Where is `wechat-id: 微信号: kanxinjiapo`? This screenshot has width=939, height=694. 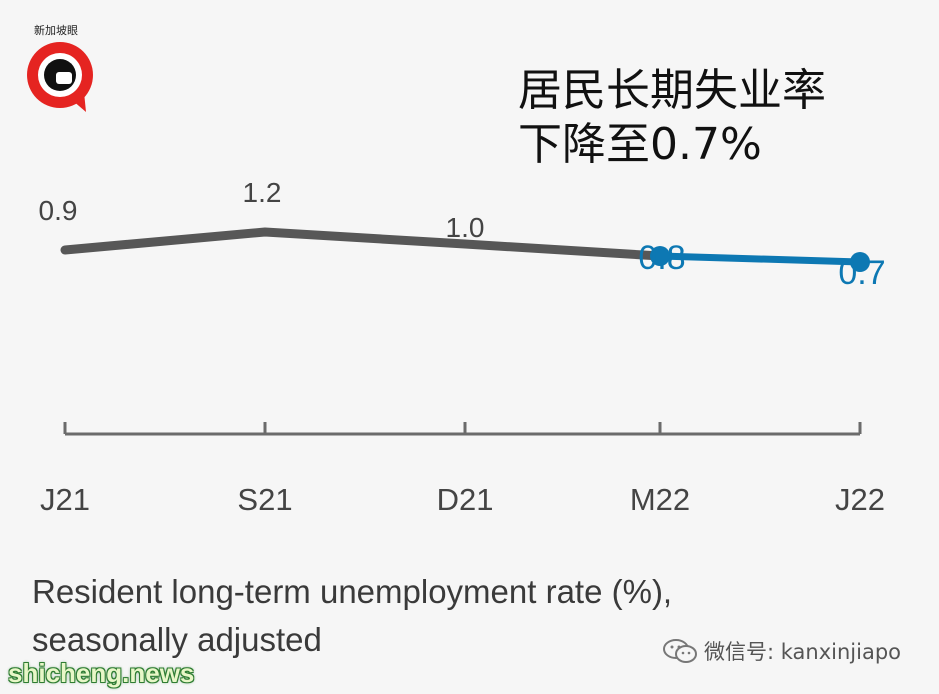 wechat-id: 微信号: kanxinjiapo is located at coordinates (803, 652).